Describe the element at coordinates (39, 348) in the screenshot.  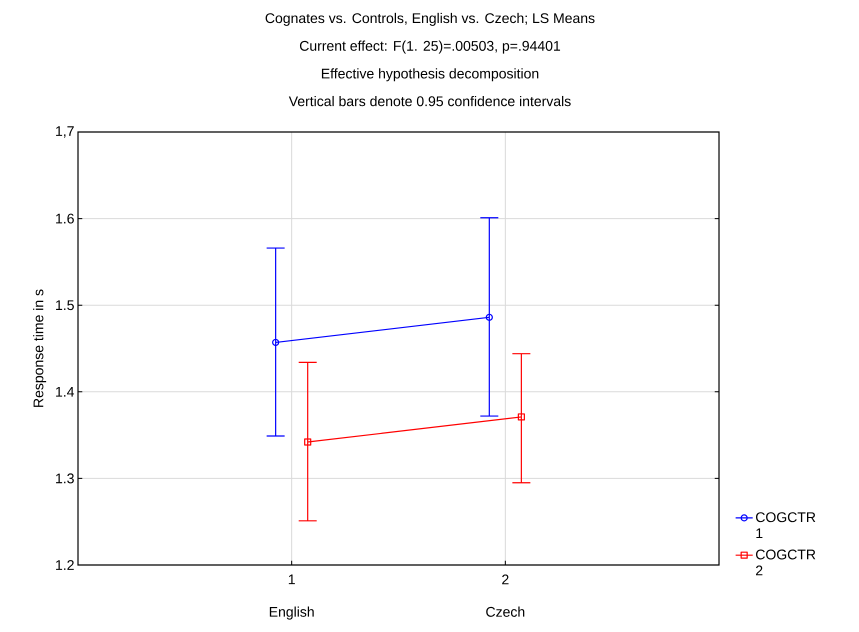
I see `y-axis-title: Response time in s` at that location.